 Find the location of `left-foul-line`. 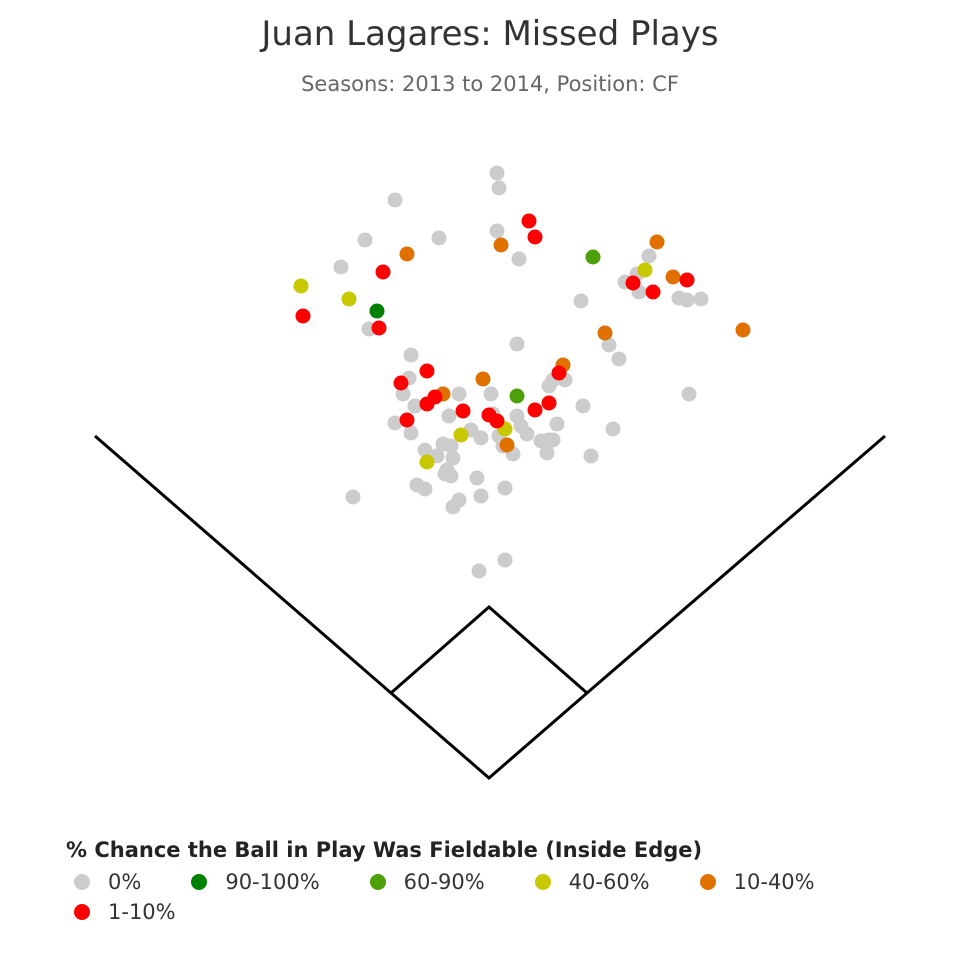

left-foul-line is located at coordinates (243, 564).